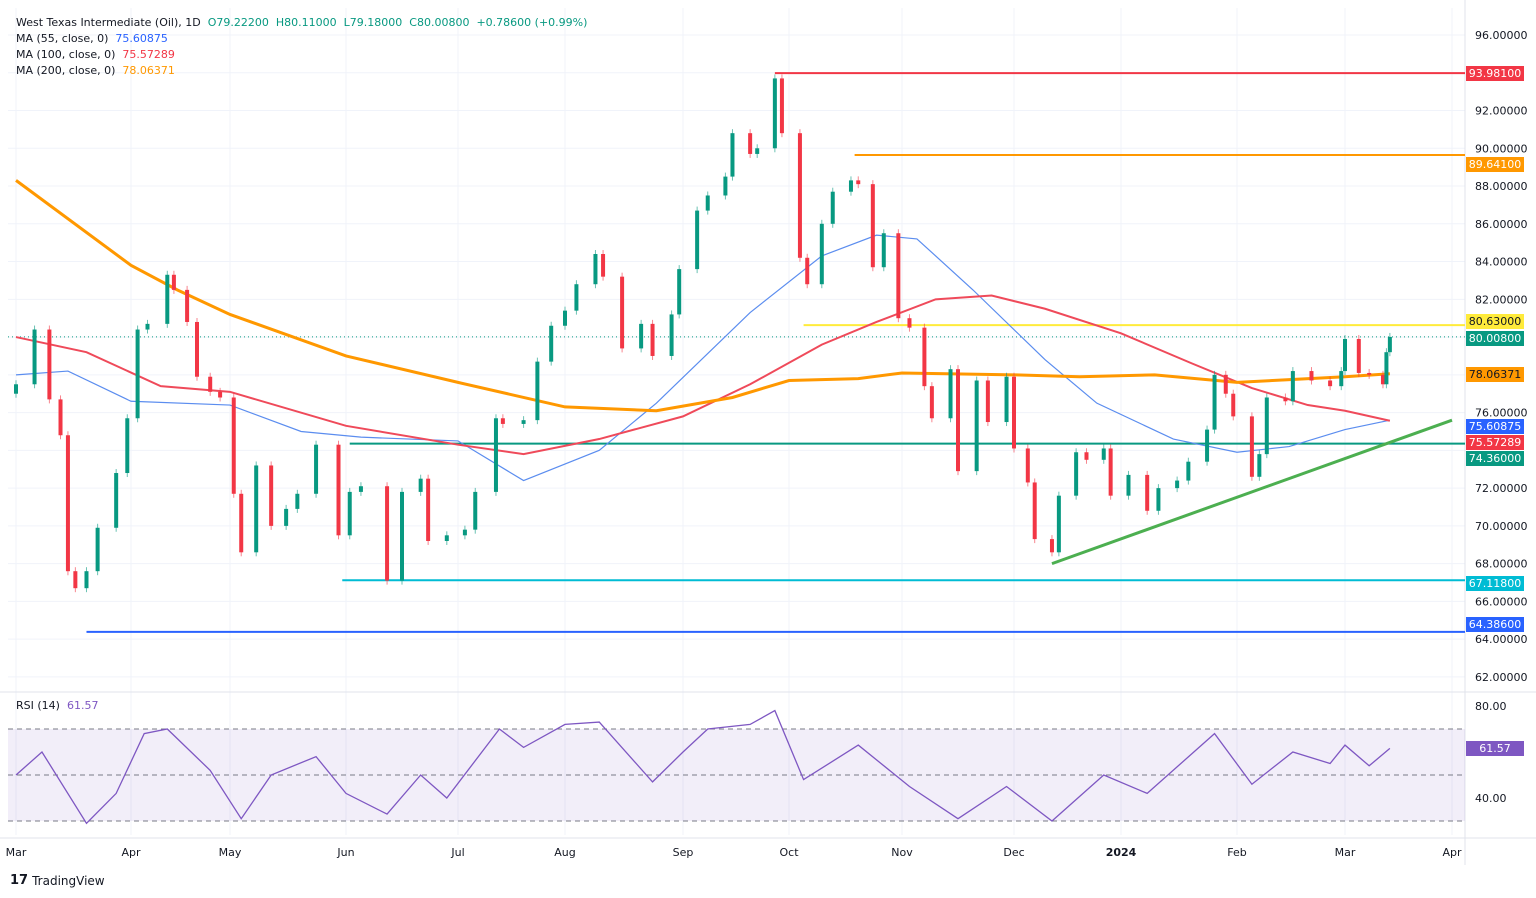 This screenshot has width=1536, height=898. What do you see at coordinates (82, 705) in the screenshot?
I see `rsi-value: 61.57` at bounding box center [82, 705].